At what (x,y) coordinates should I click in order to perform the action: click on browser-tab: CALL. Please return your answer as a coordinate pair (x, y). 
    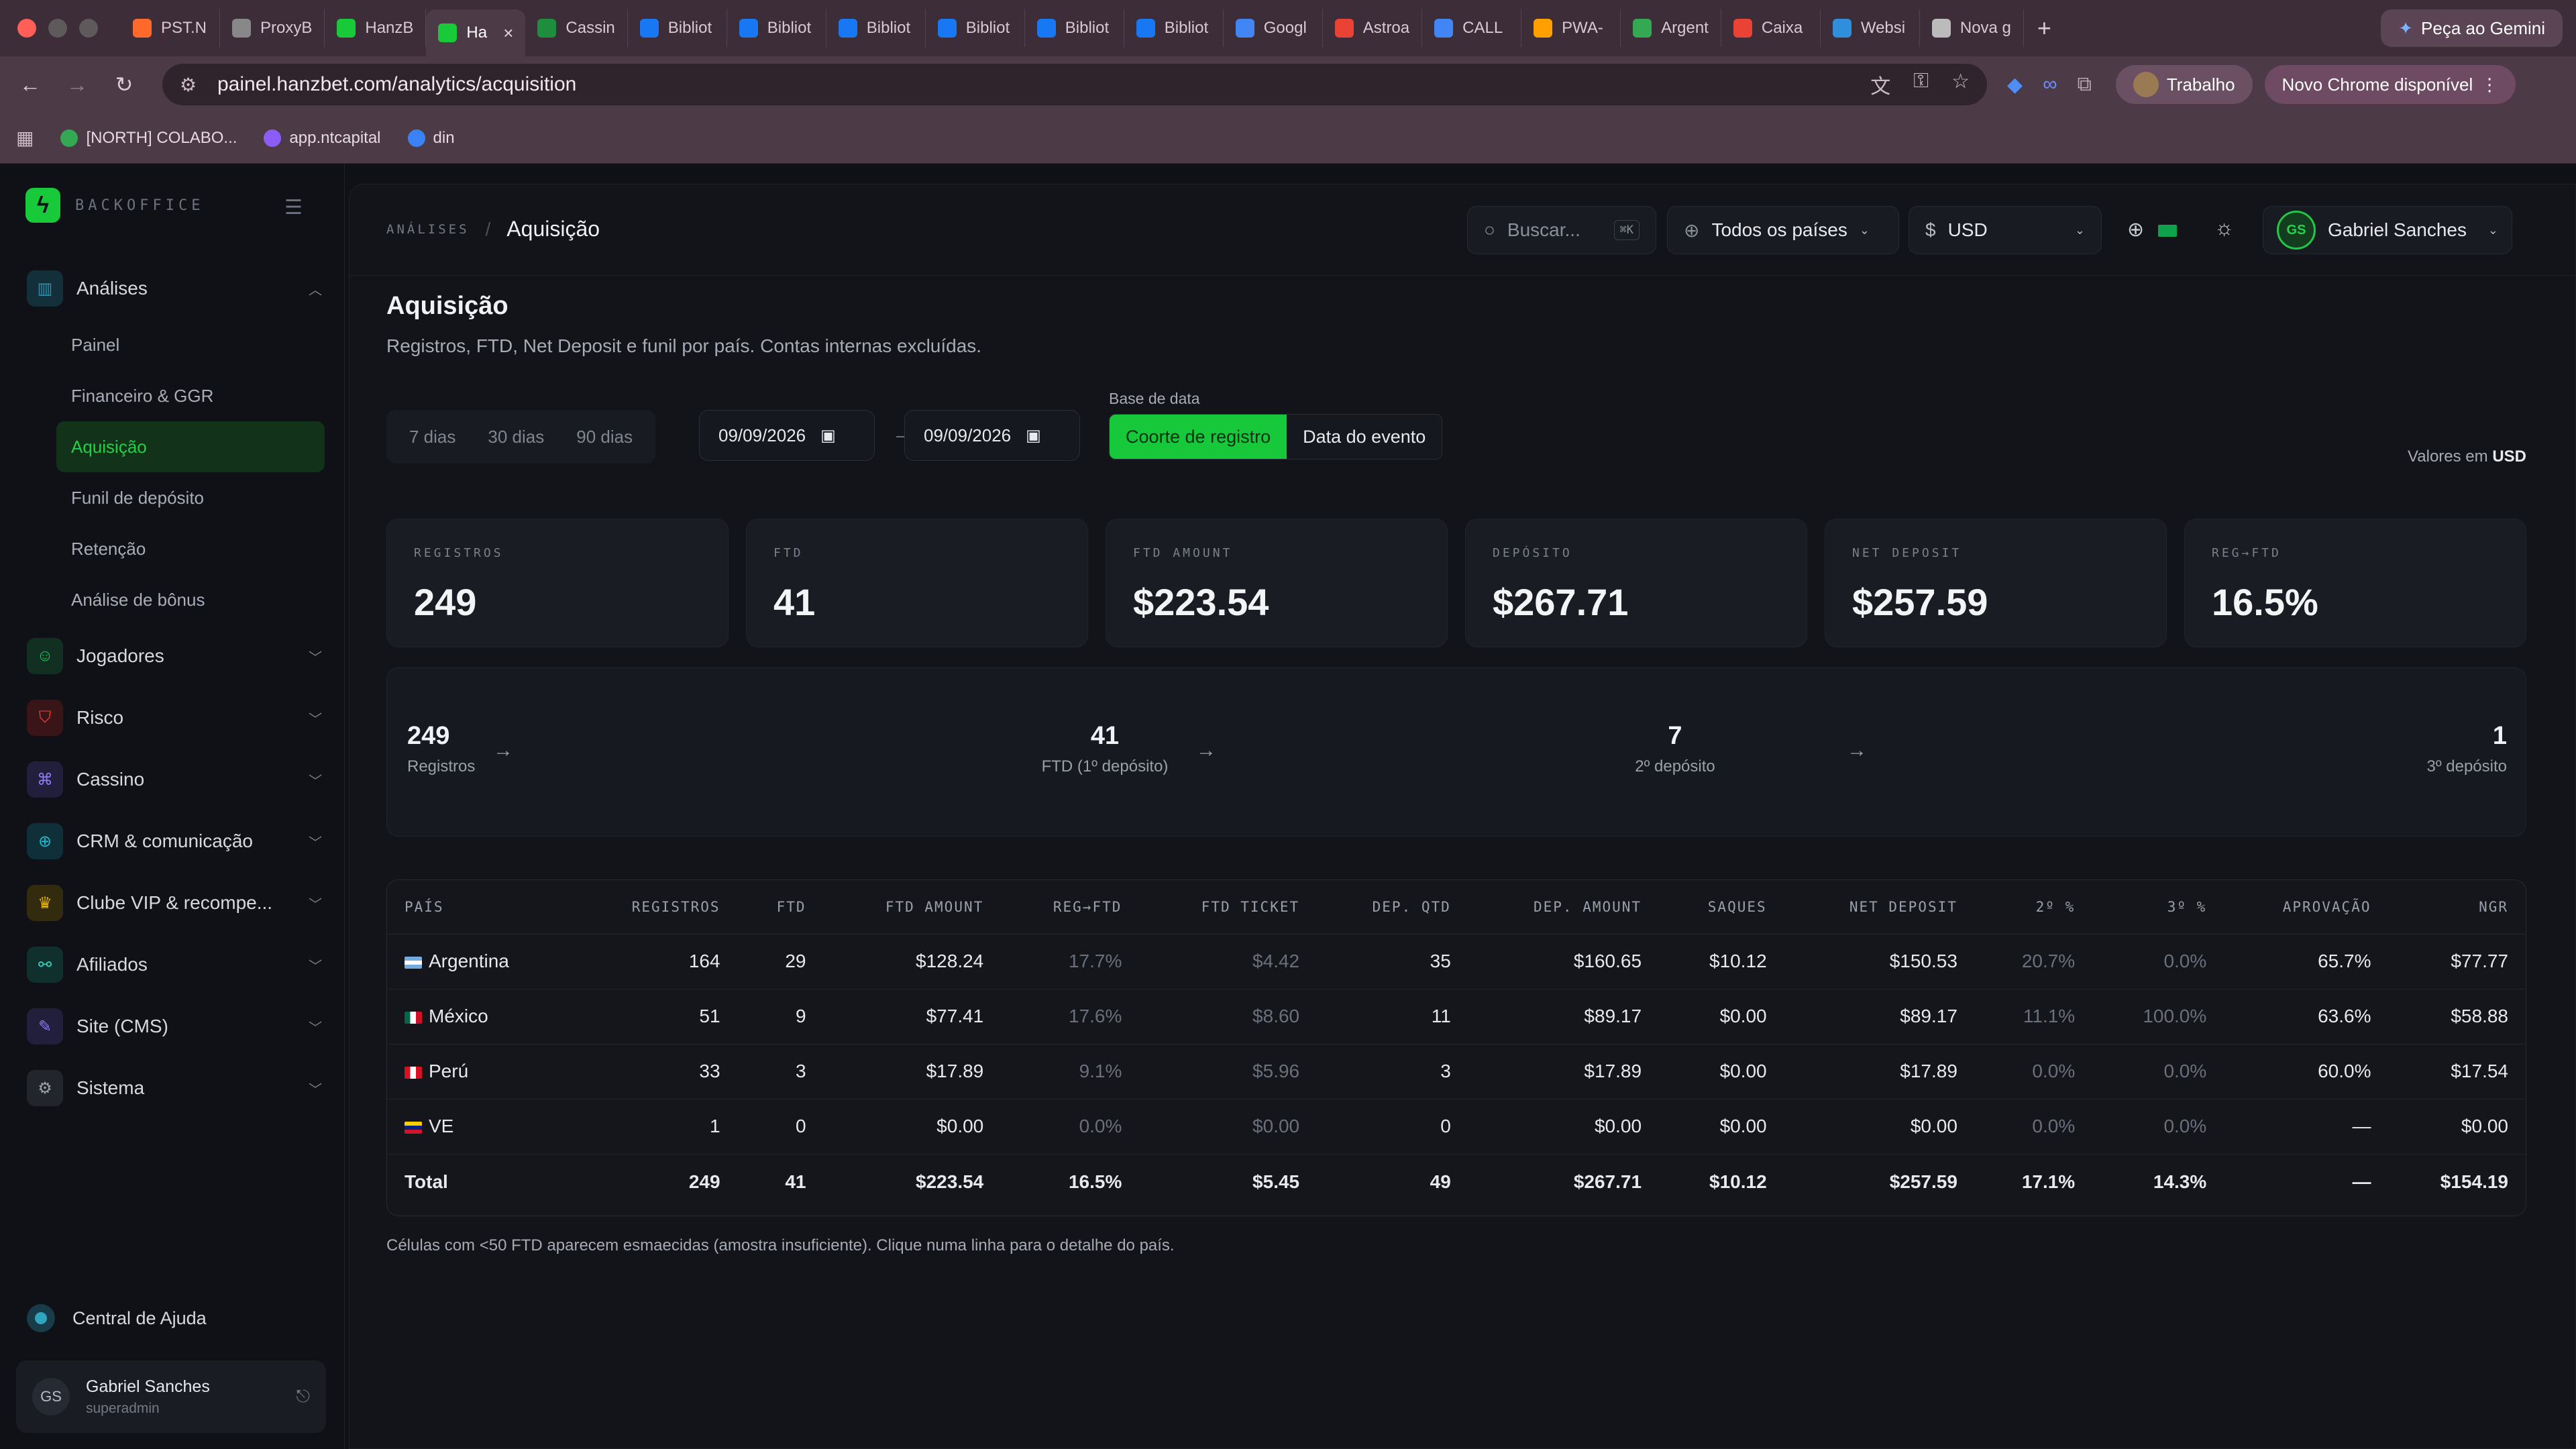
    Looking at the image, I should click on (1472, 28).